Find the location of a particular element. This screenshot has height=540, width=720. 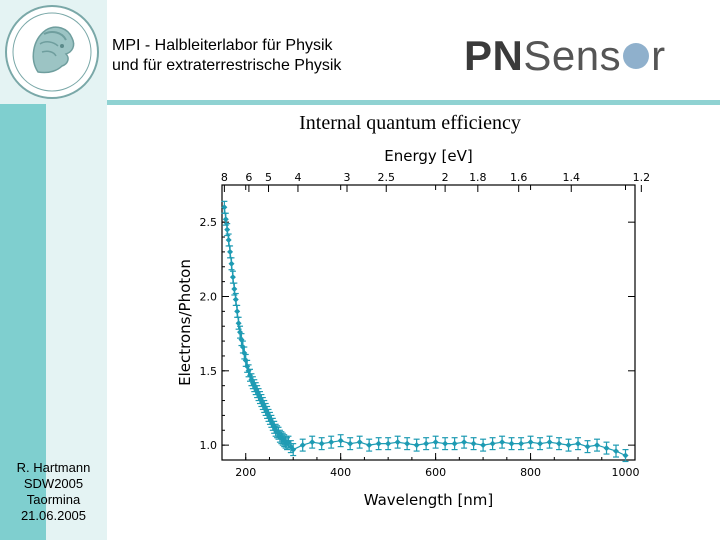

y-tick-label: 2.5 is located at coordinates (209, 222).